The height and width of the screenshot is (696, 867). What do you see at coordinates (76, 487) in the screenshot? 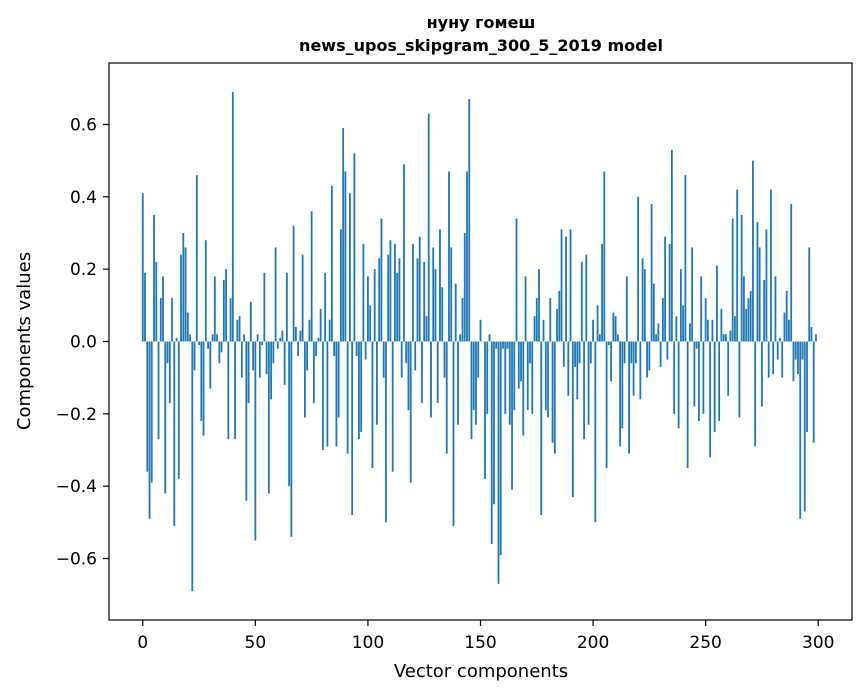
I see `y-tick-label: −0.4` at bounding box center [76, 487].